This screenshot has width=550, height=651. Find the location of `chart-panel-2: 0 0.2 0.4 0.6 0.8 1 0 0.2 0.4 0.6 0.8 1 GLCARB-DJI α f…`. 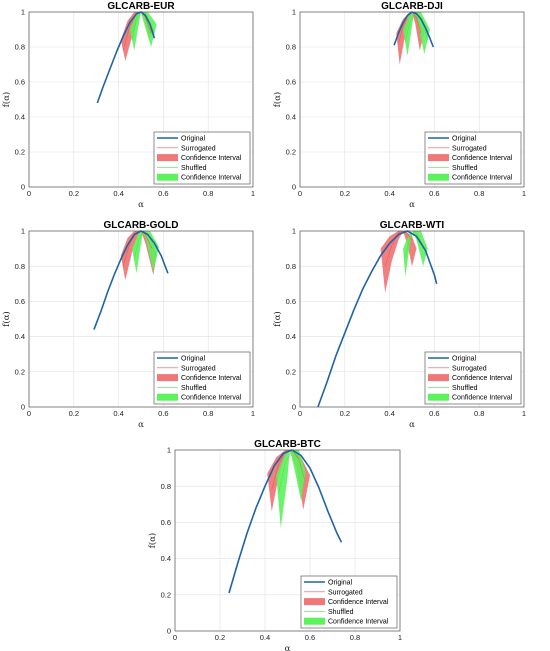

chart-panel-2: 0 0.2 0.4 0.6 0.8 1 0 0.2 0.4 0.6 0.8 1 GLCARB-DJI α f… is located at coordinates (399, 105).